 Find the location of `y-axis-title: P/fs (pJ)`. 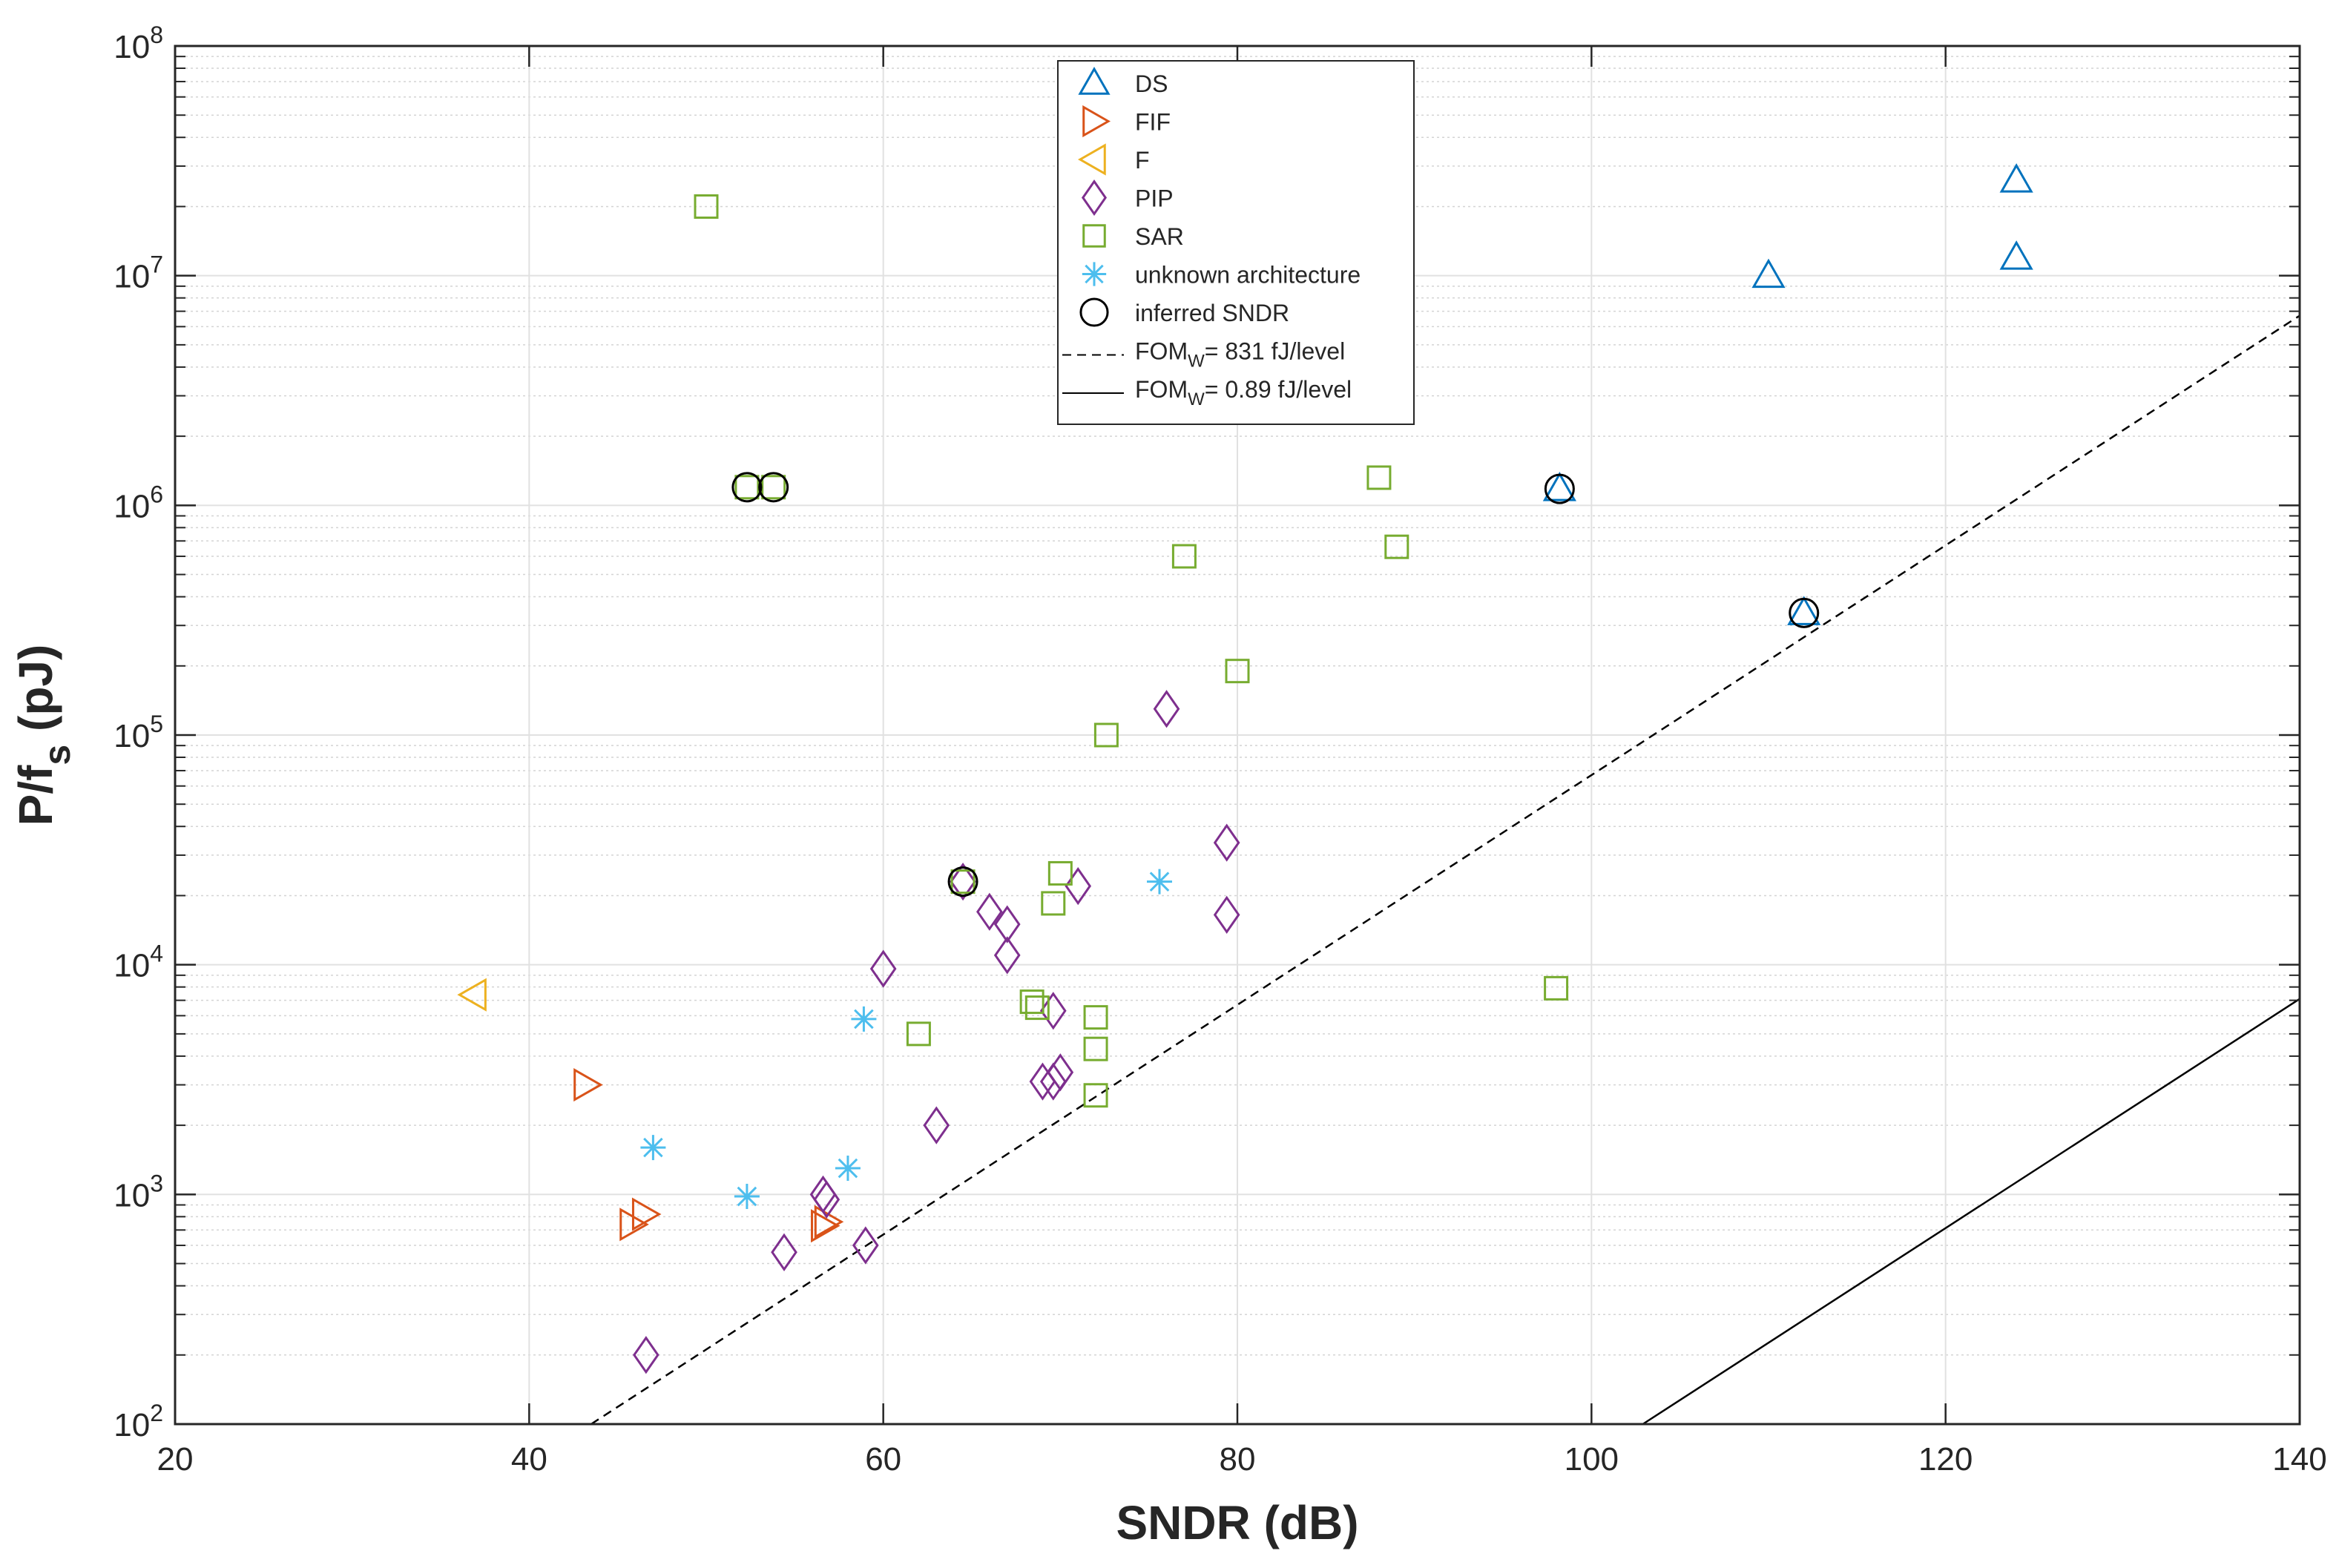

y-axis-title: P/fs (pJ) is located at coordinates (43, 736).